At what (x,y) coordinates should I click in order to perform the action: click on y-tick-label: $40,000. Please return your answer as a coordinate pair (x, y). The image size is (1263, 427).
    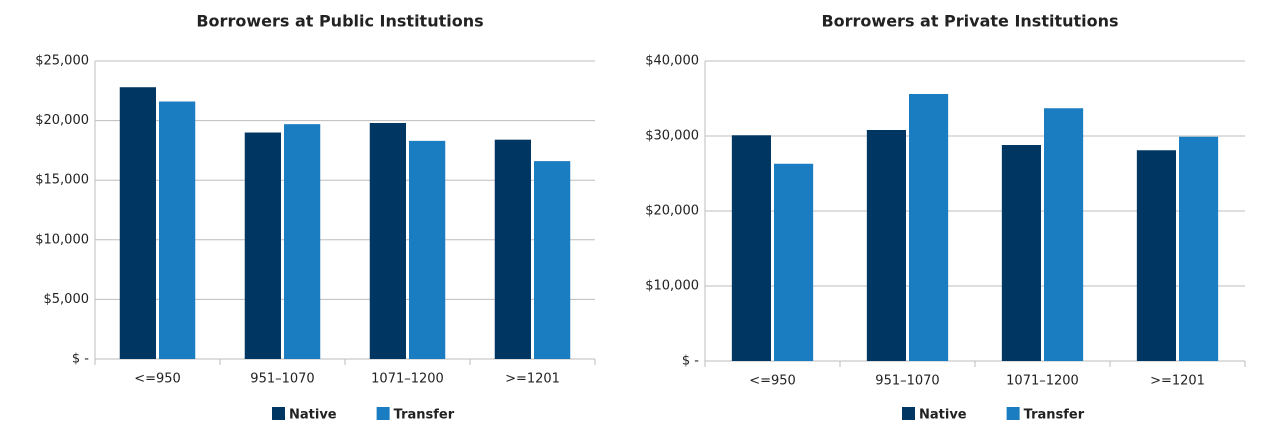
    Looking at the image, I should click on (672, 61).